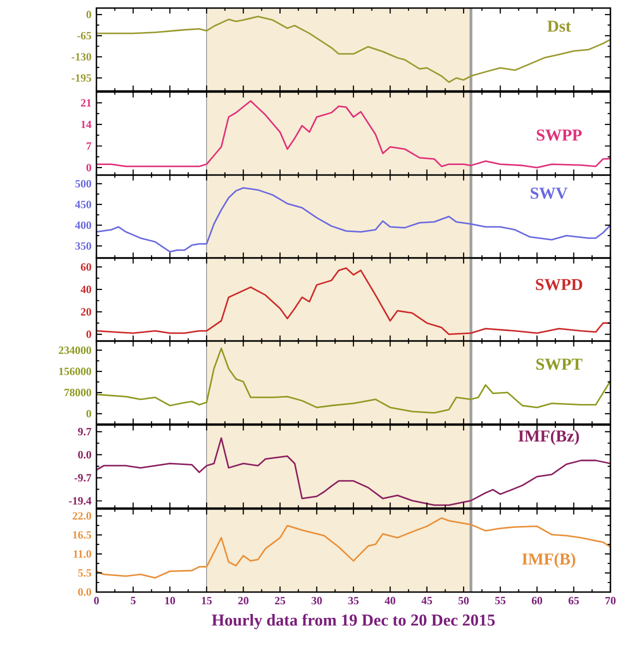 Image resolution: width=628 pixels, height=650 pixels. Describe the element at coordinates (559, 26) in the screenshot. I see `series-label: Dst` at that location.